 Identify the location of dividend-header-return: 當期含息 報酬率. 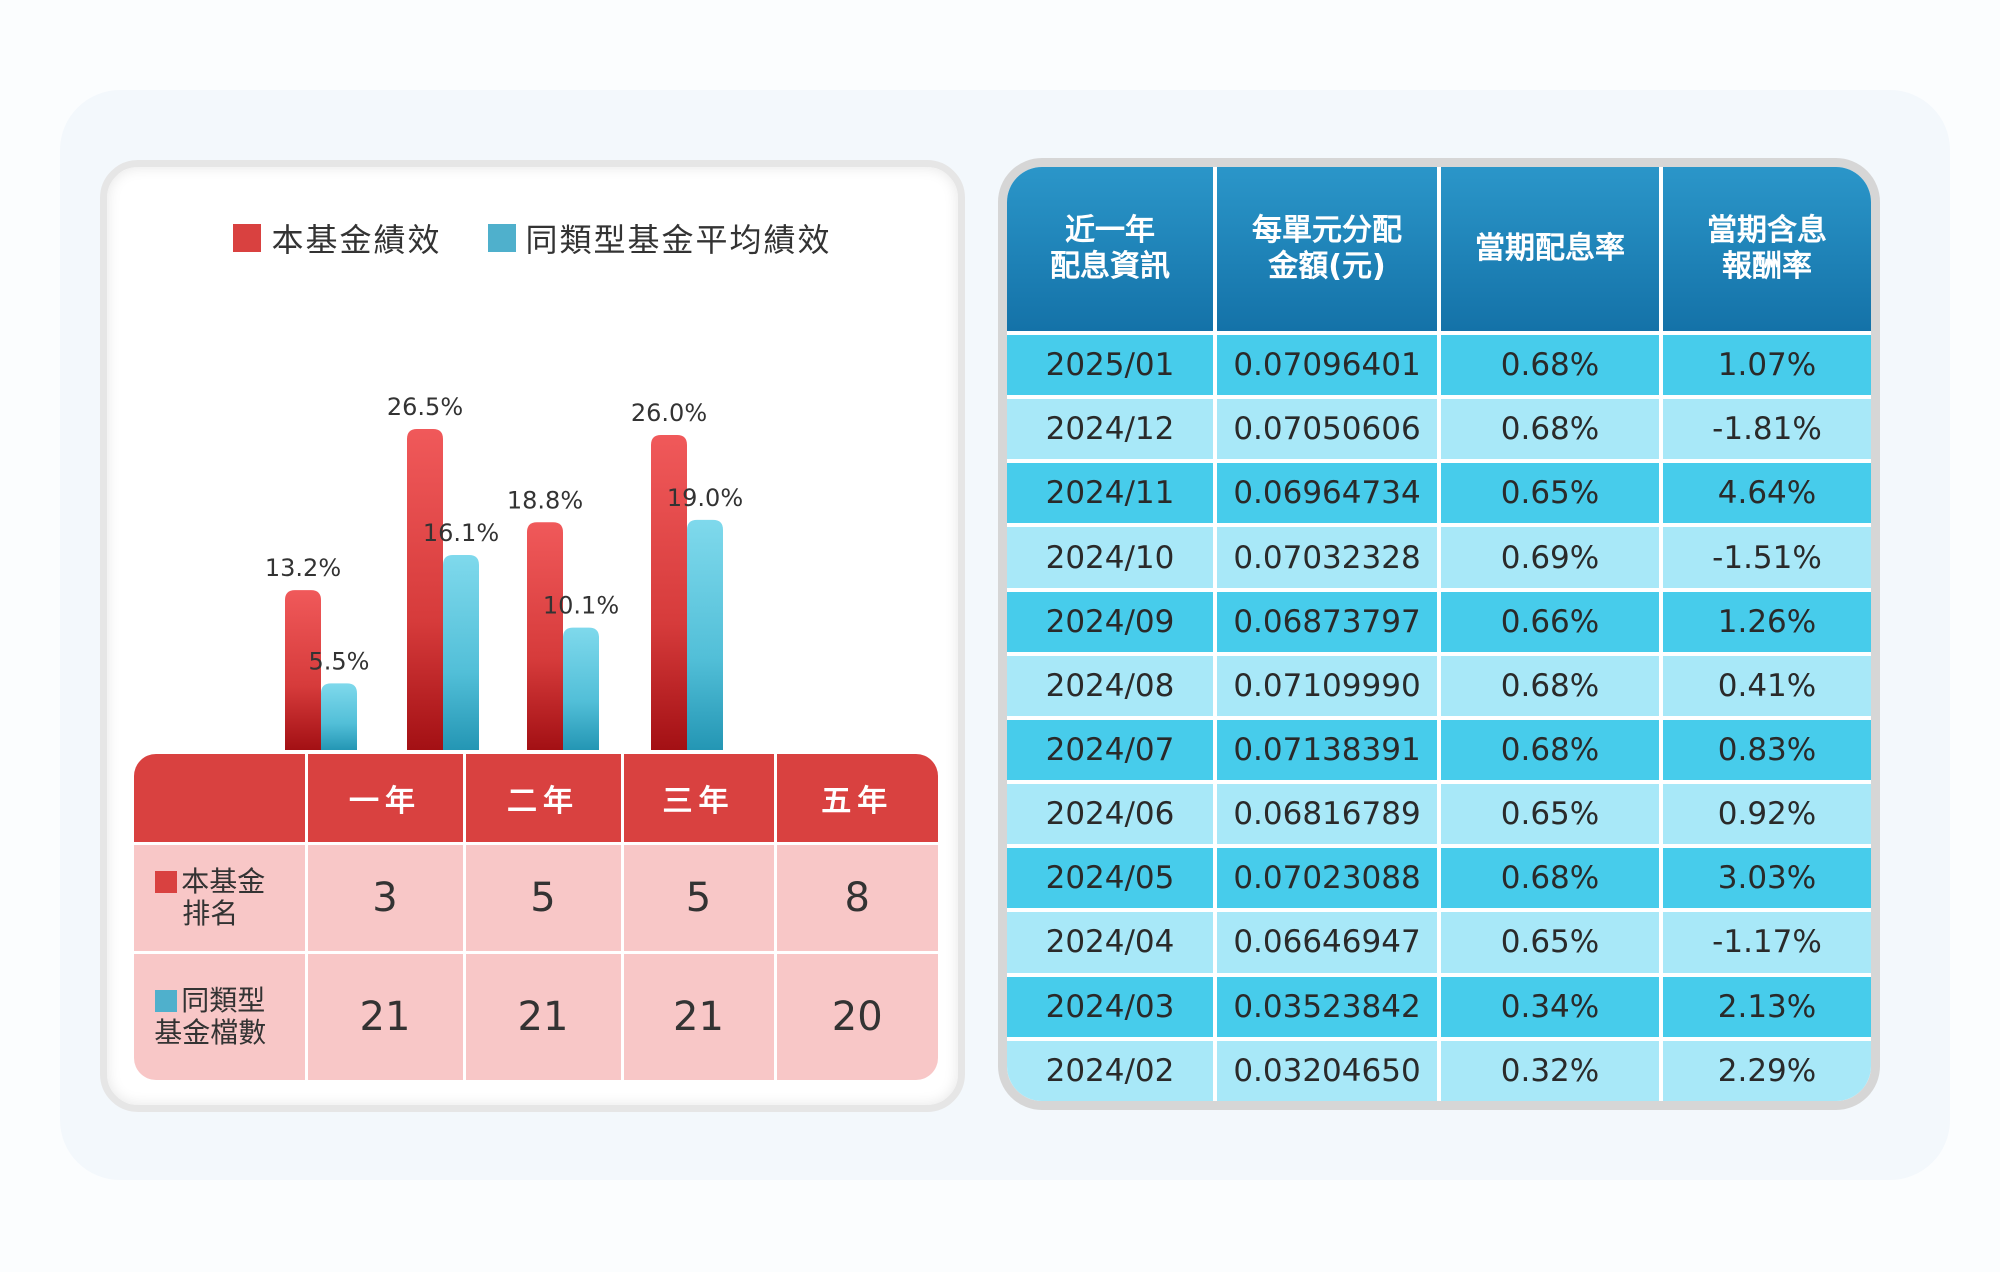
(1765, 251).